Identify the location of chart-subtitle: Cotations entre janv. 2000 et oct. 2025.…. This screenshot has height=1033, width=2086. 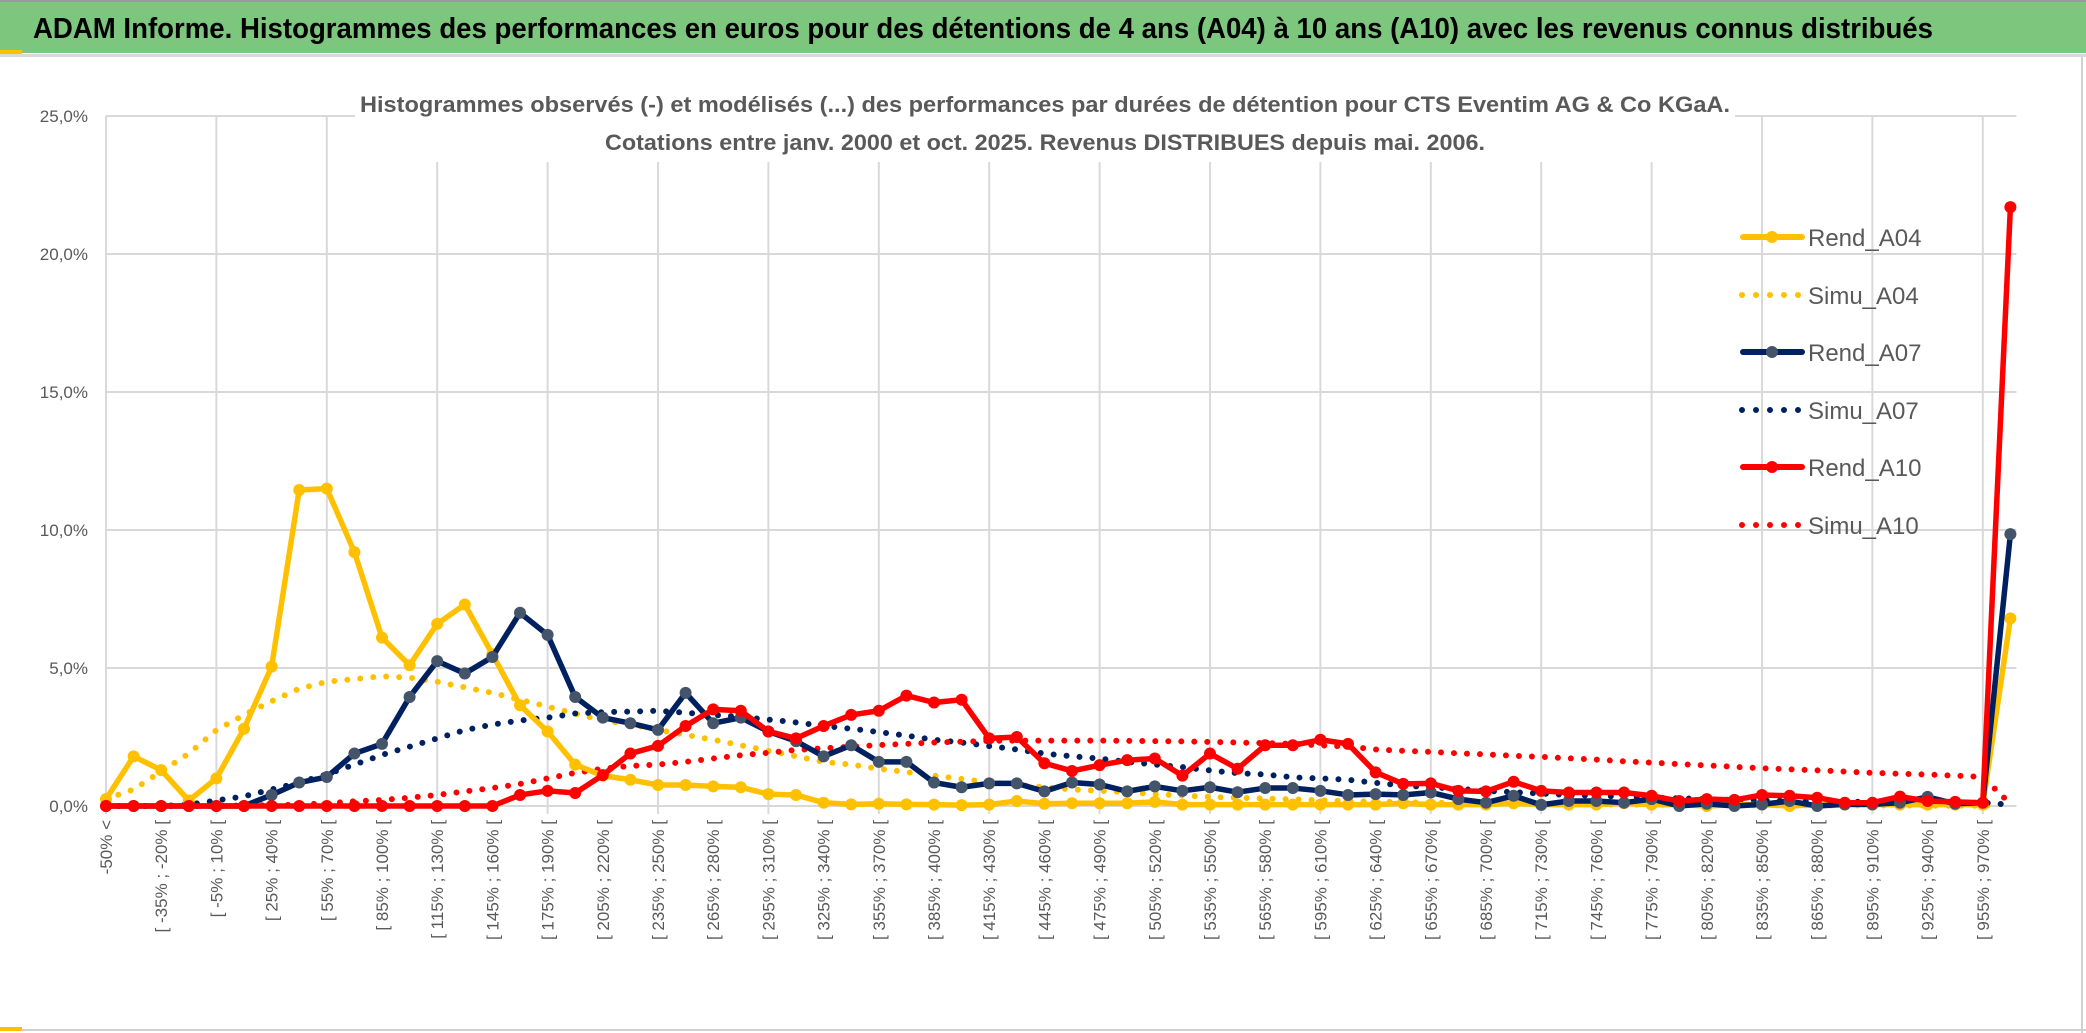
(1045, 142).